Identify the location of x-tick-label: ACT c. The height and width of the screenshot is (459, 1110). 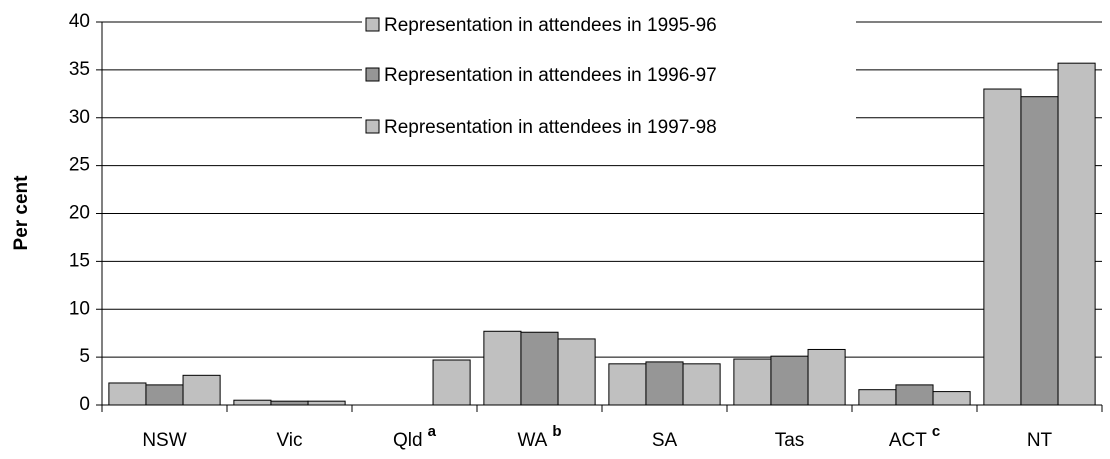
(914, 437).